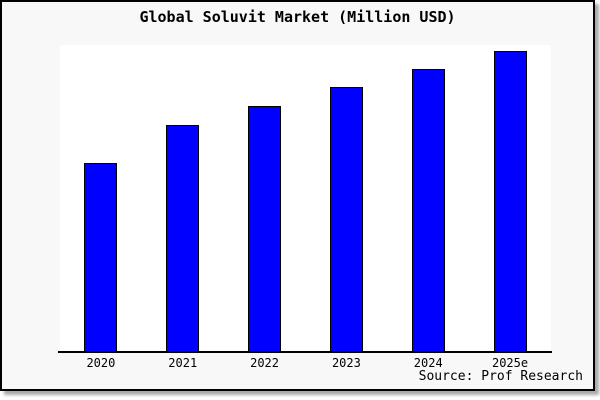  What do you see at coordinates (297, 17) in the screenshot?
I see `chart-title: Global Soluvit Market (Million USD)` at bounding box center [297, 17].